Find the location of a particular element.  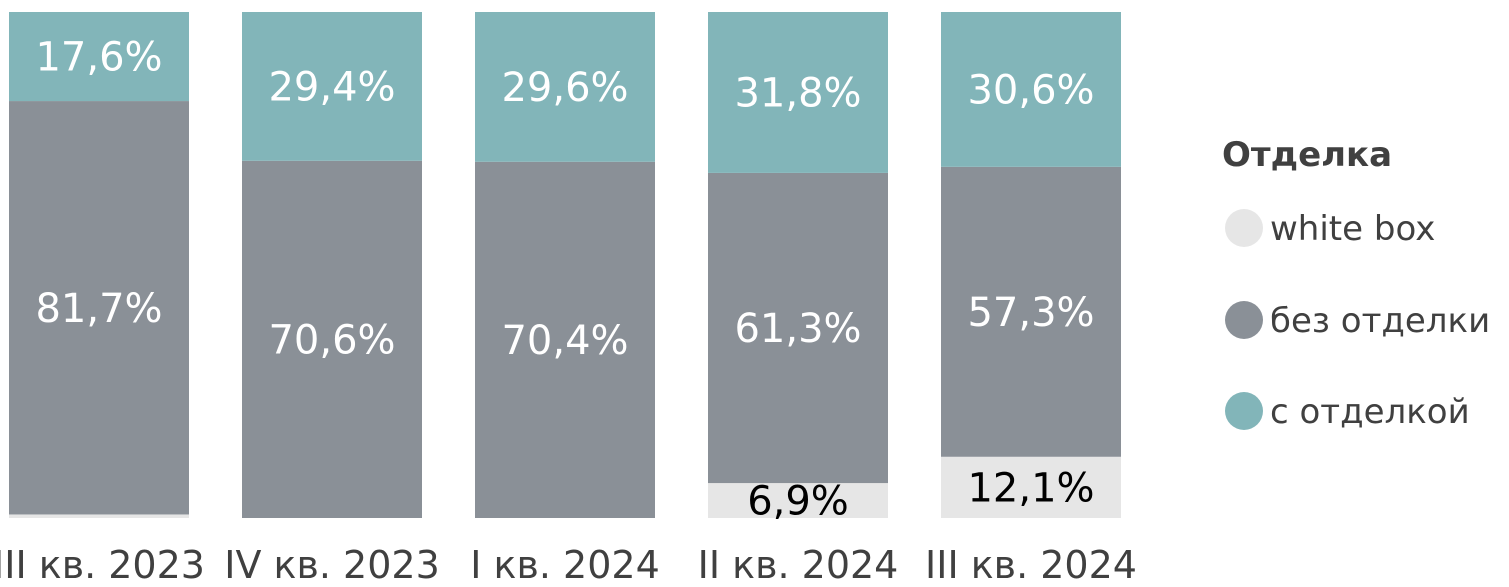

data-label-3-3: 29,6% is located at coordinates (564, 88).